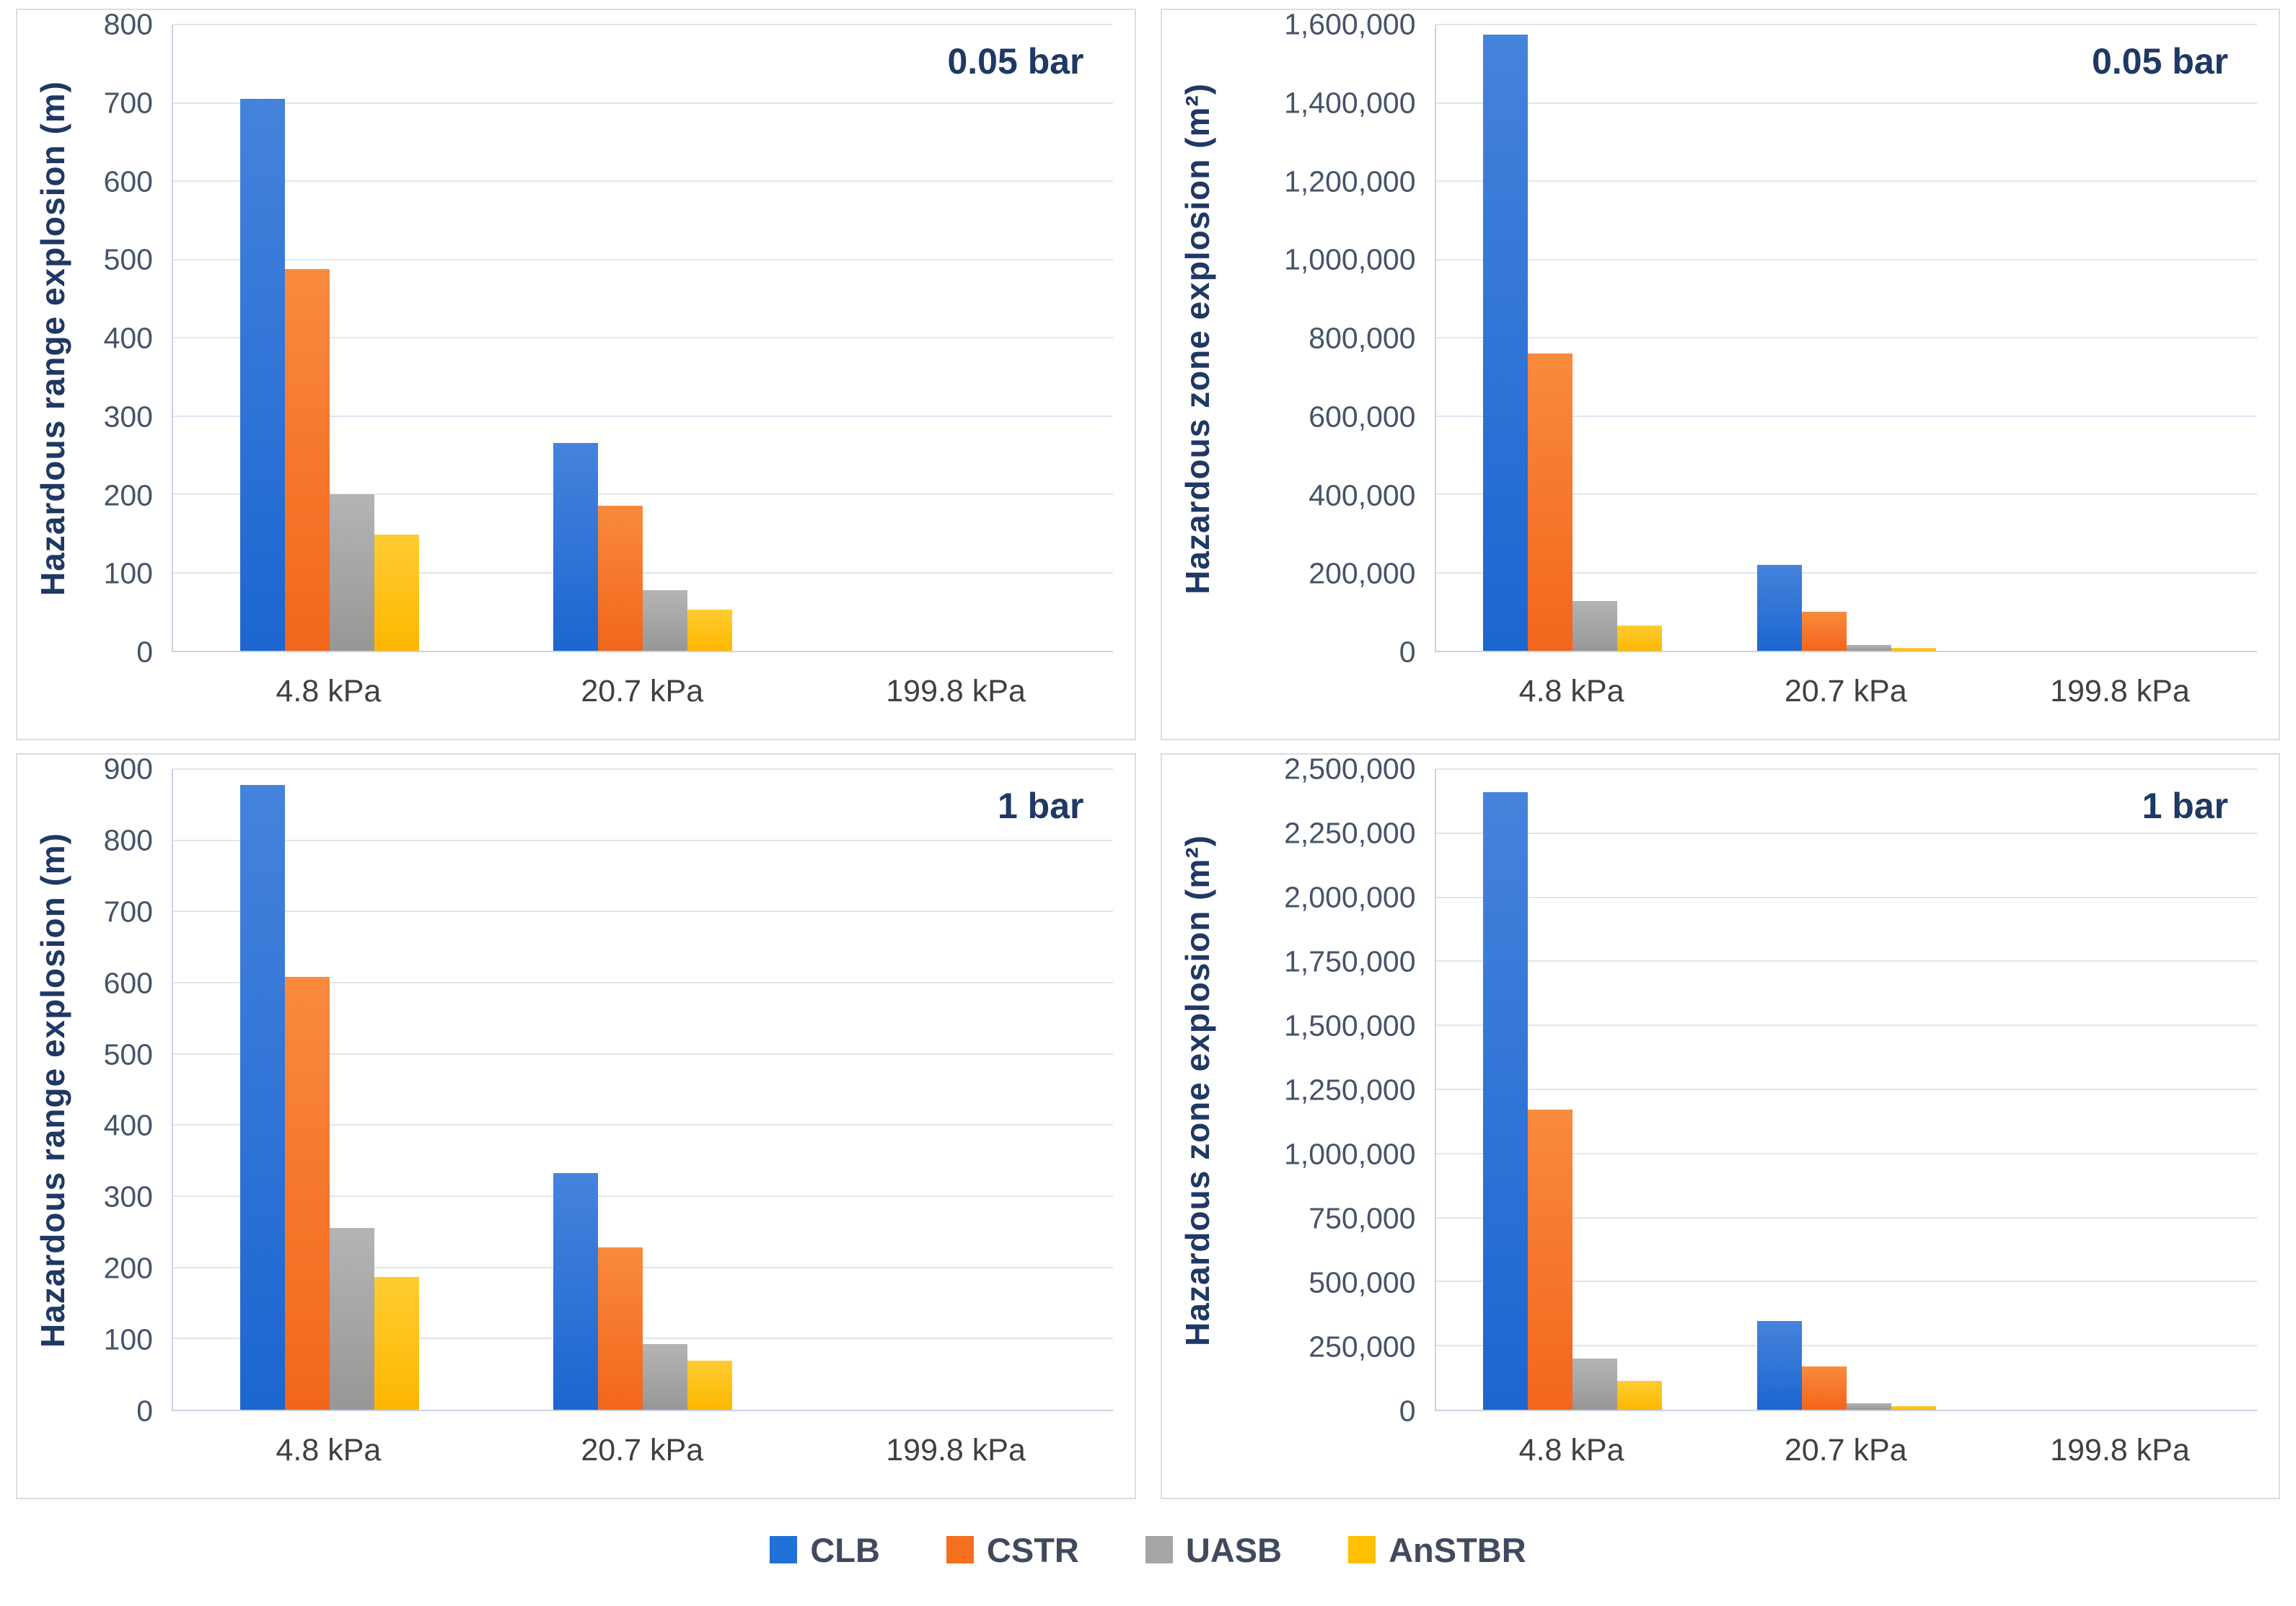  I want to click on bar-group-199.8-kpa, so click(956, 338).